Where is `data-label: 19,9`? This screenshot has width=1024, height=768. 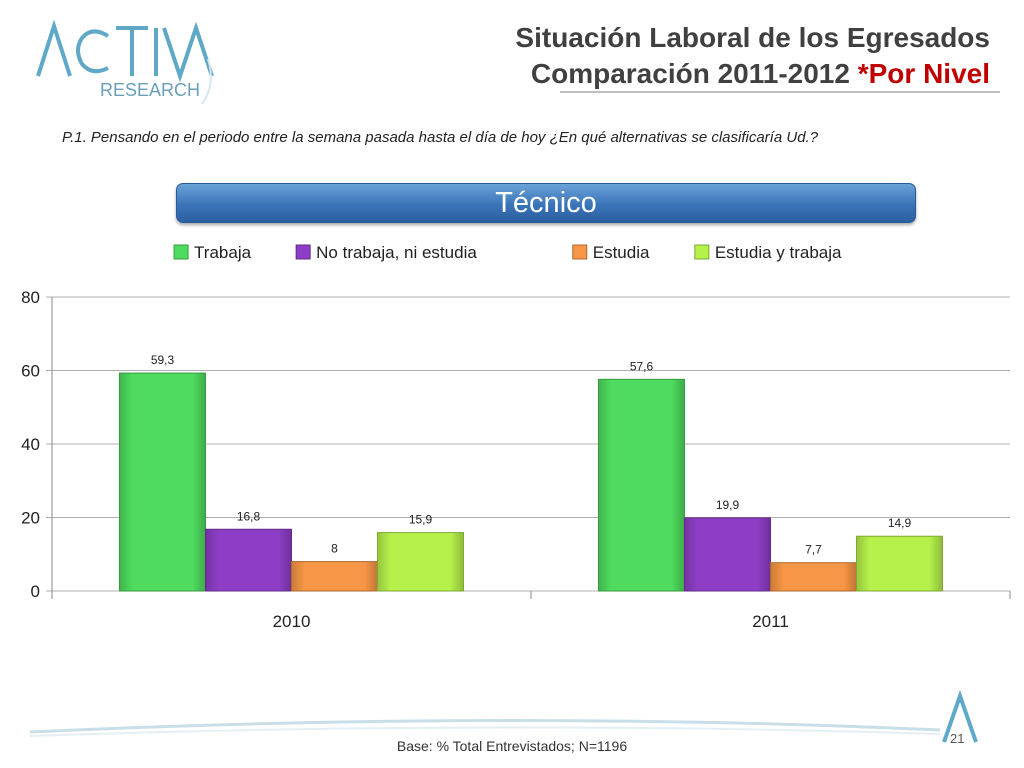 data-label: 19,9 is located at coordinates (728, 505).